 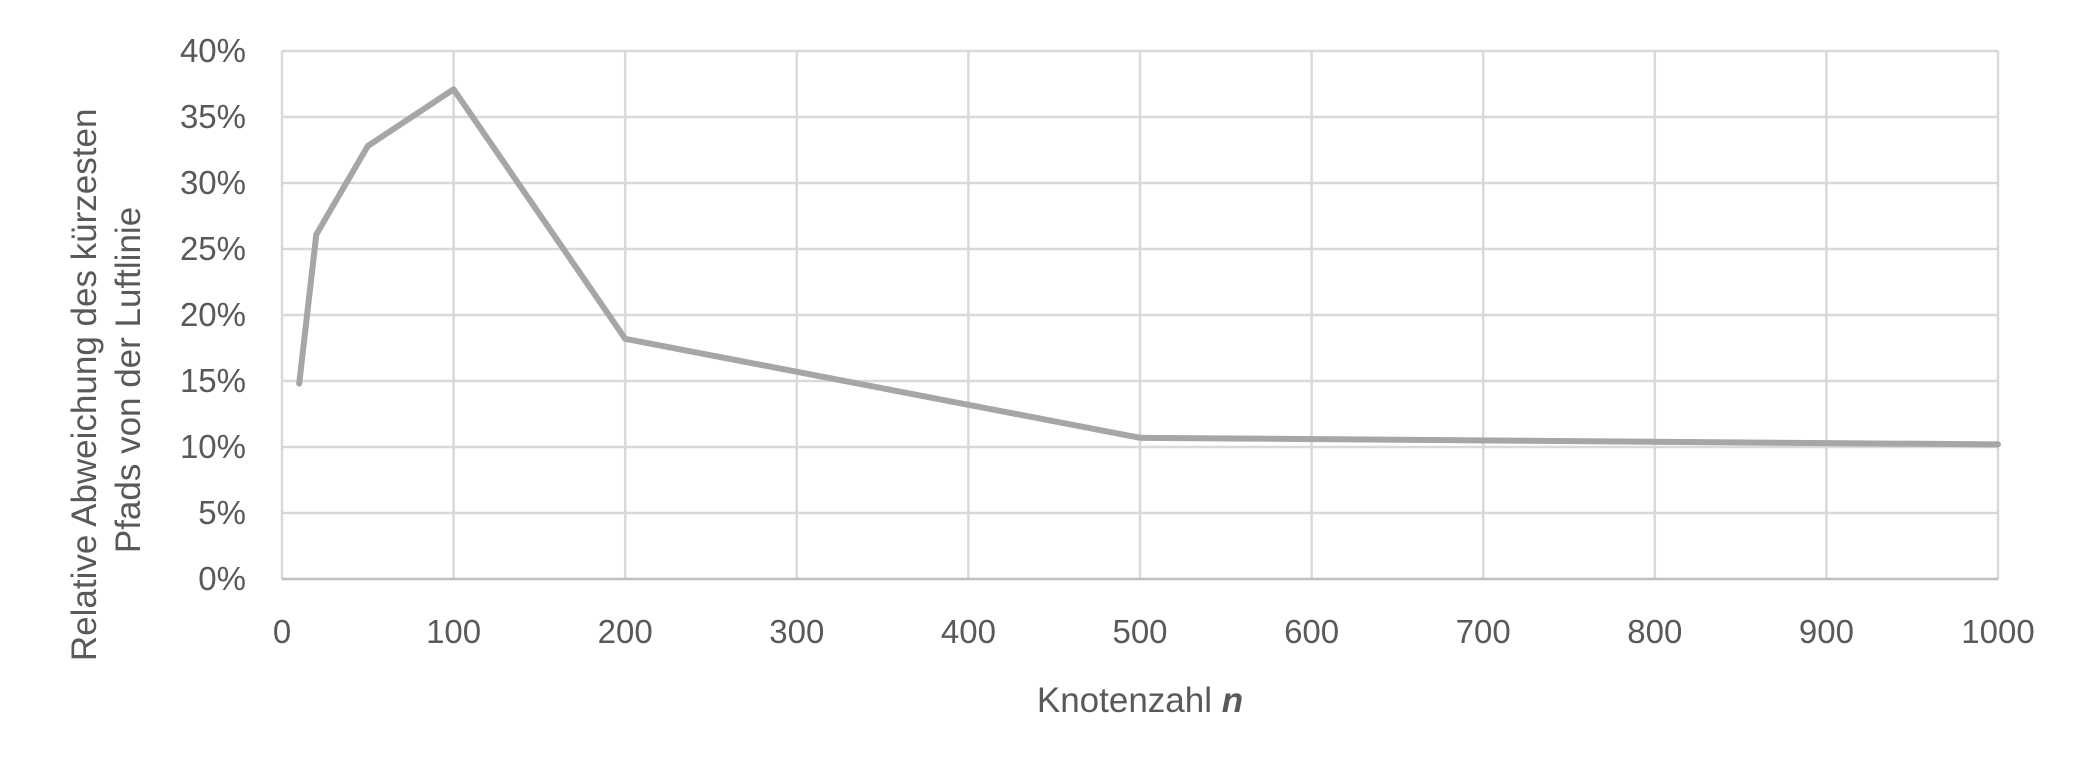 What do you see at coordinates (453, 631) in the screenshot?
I see `x-tick-label: 100` at bounding box center [453, 631].